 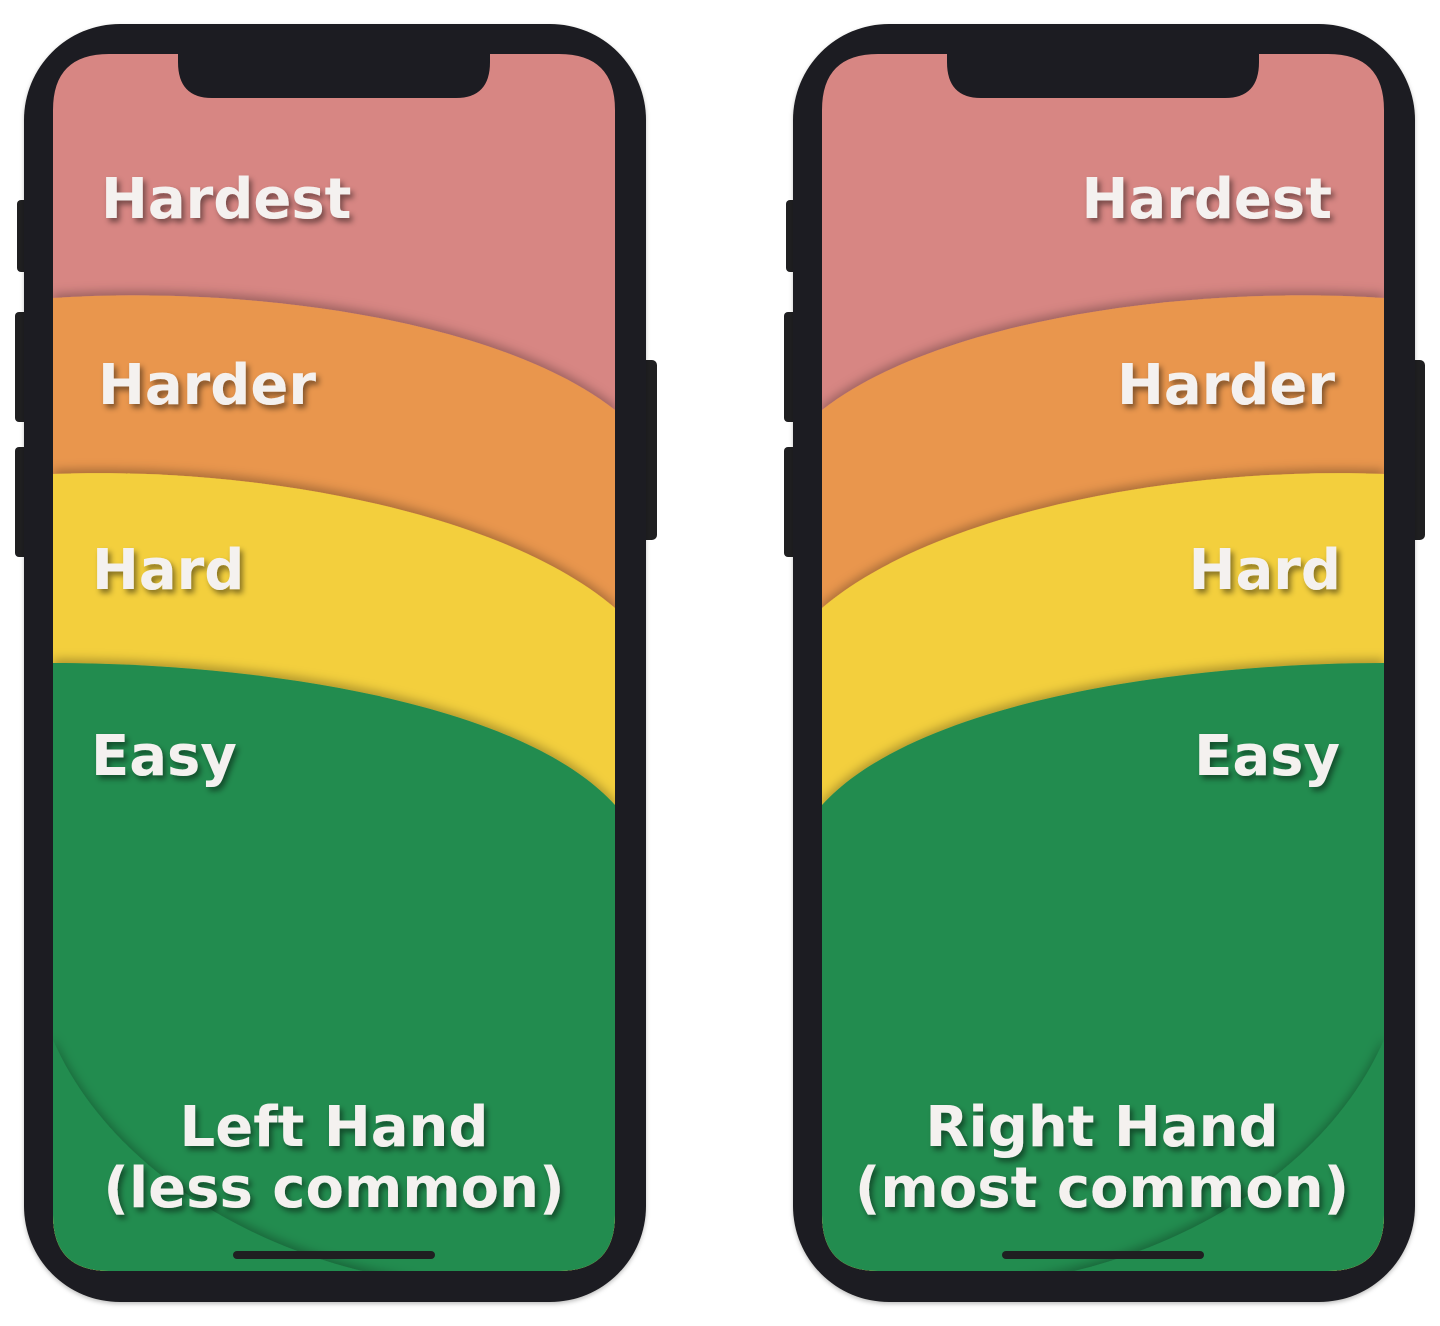 What do you see at coordinates (1102, 1188) in the screenshot?
I see `caption-line-2: (most common)` at bounding box center [1102, 1188].